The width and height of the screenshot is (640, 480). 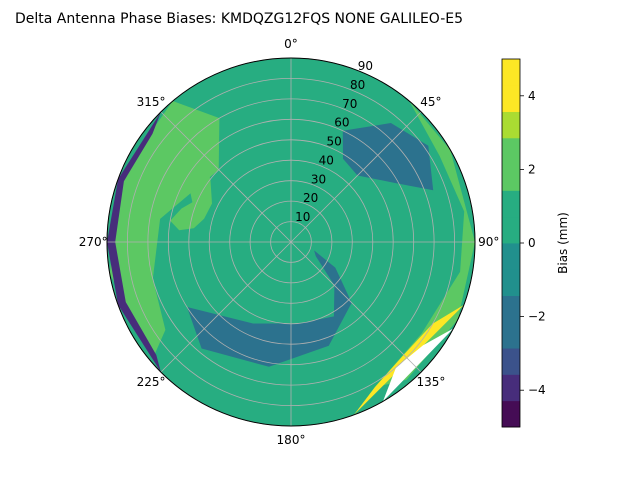 I want to click on angle-tick-label: 135°, so click(x=430, y=382).